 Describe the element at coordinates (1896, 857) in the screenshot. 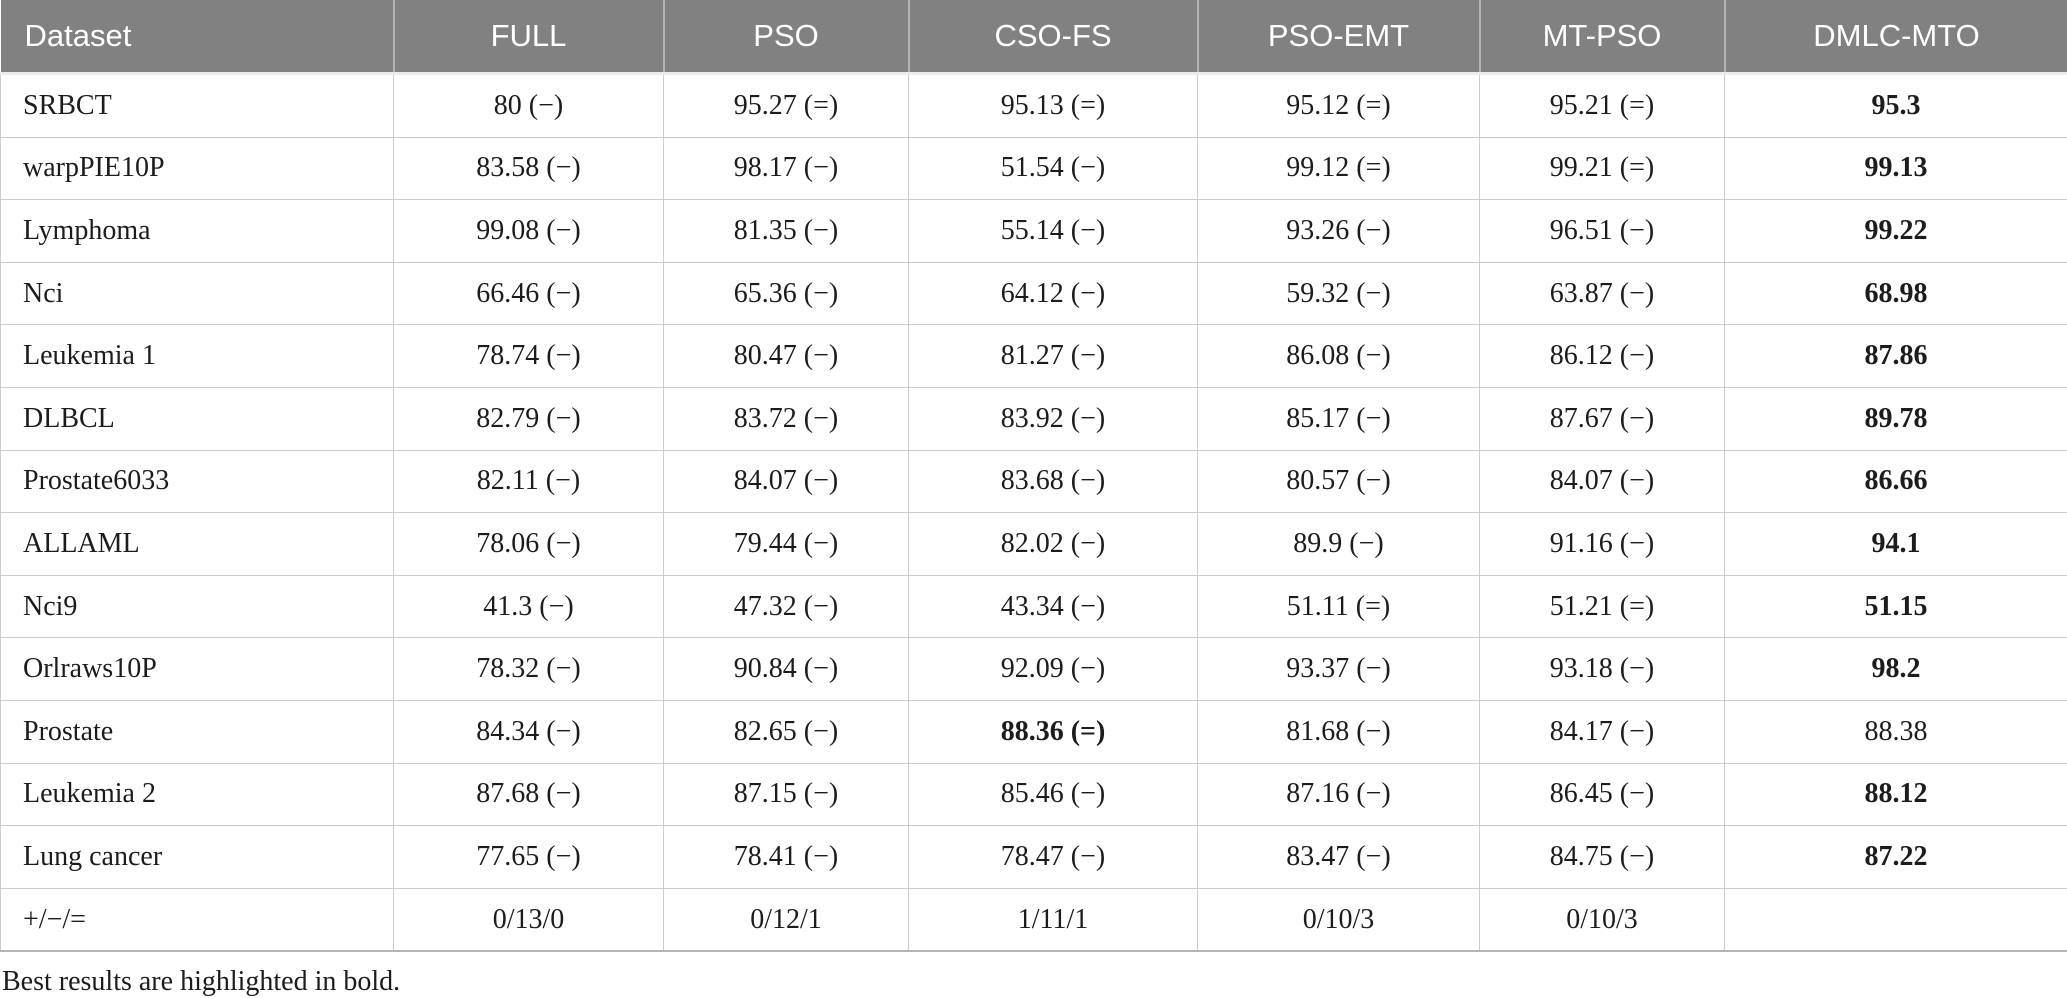

I see `value-cell: 87.22` at that location.